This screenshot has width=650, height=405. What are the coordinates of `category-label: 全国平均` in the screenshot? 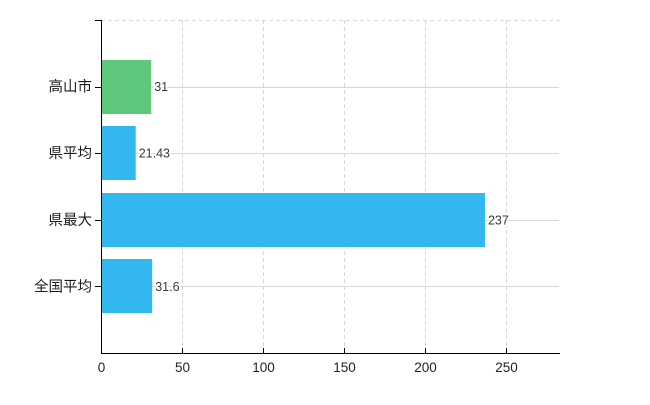 It's located at (63, 286).